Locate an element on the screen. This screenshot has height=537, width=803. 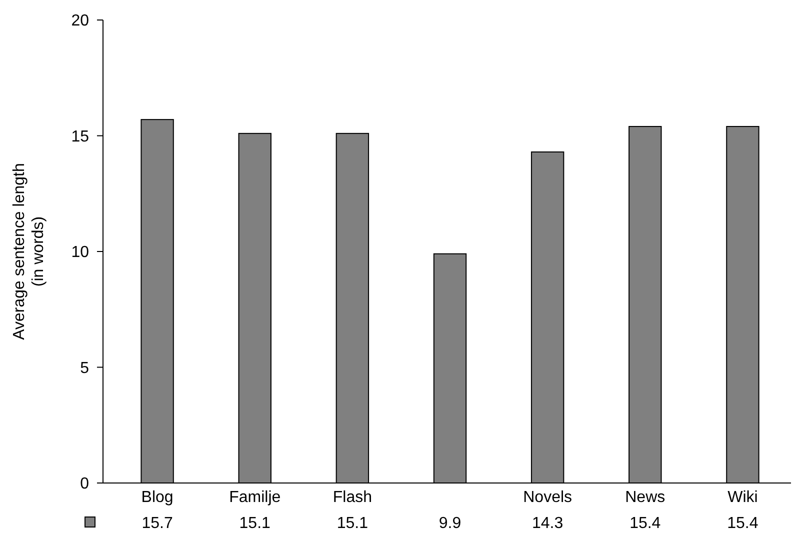
x-tick-label: Flash is located at coordinates (352, 497).